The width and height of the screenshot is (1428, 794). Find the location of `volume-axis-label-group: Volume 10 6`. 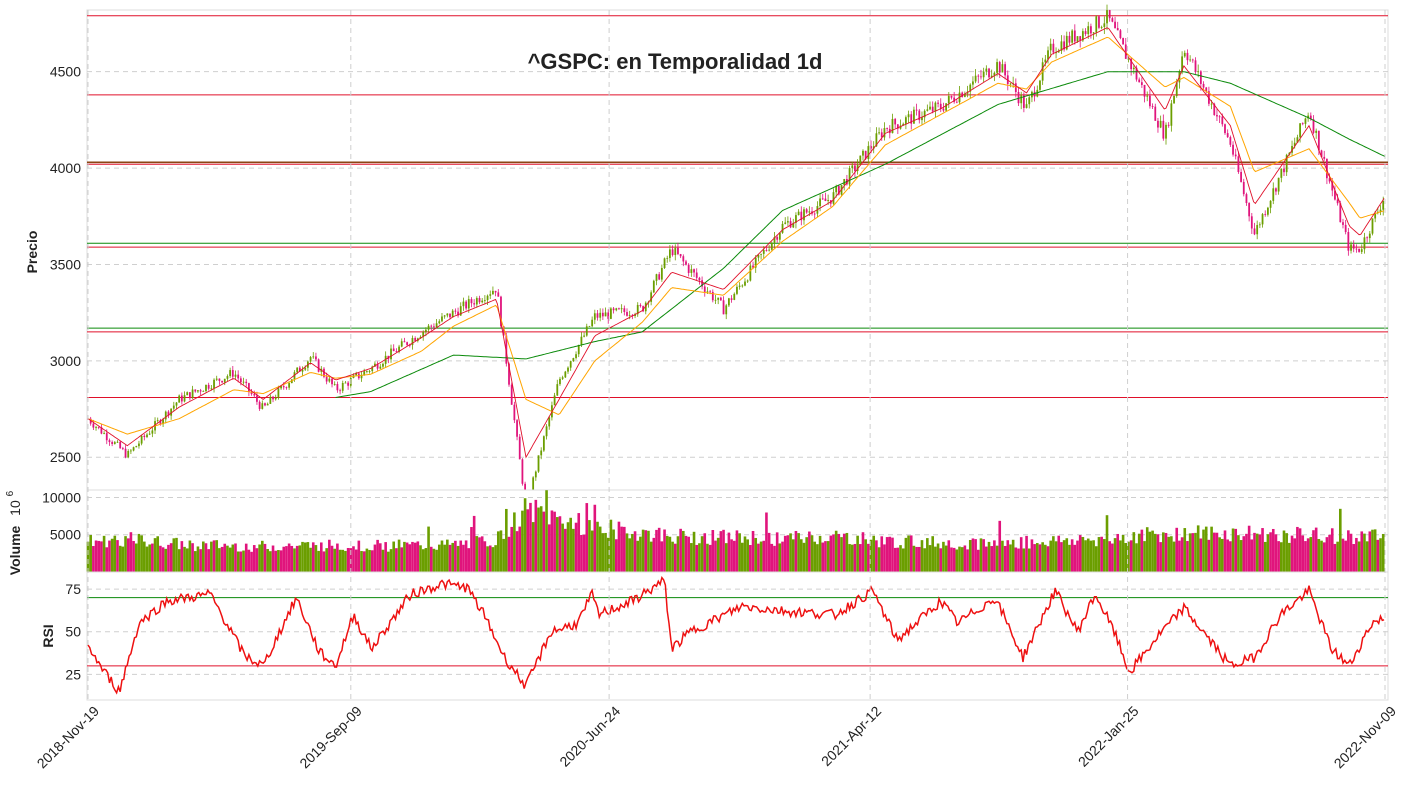

volume-axis-label-group: Volume 10 6 is located at coordinates (14, 532).